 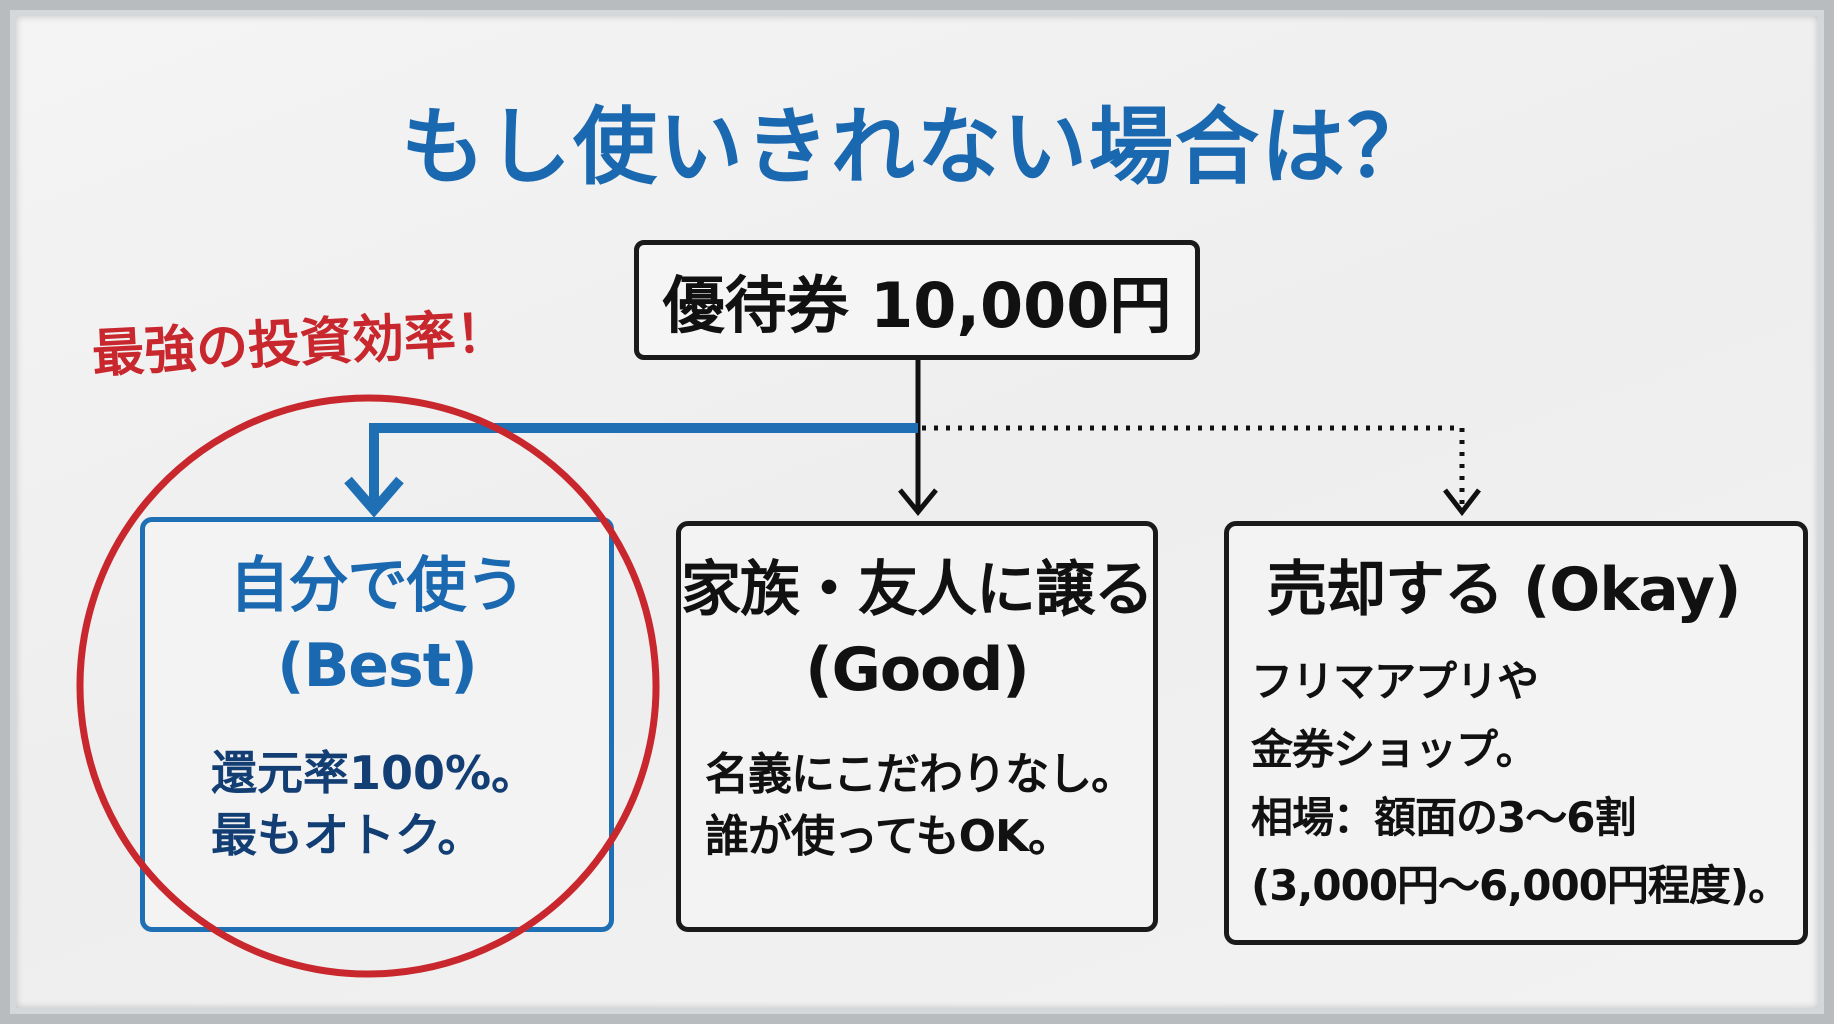 I want to click on option-title-line: 自分で使う, so click(x=377, y=586).